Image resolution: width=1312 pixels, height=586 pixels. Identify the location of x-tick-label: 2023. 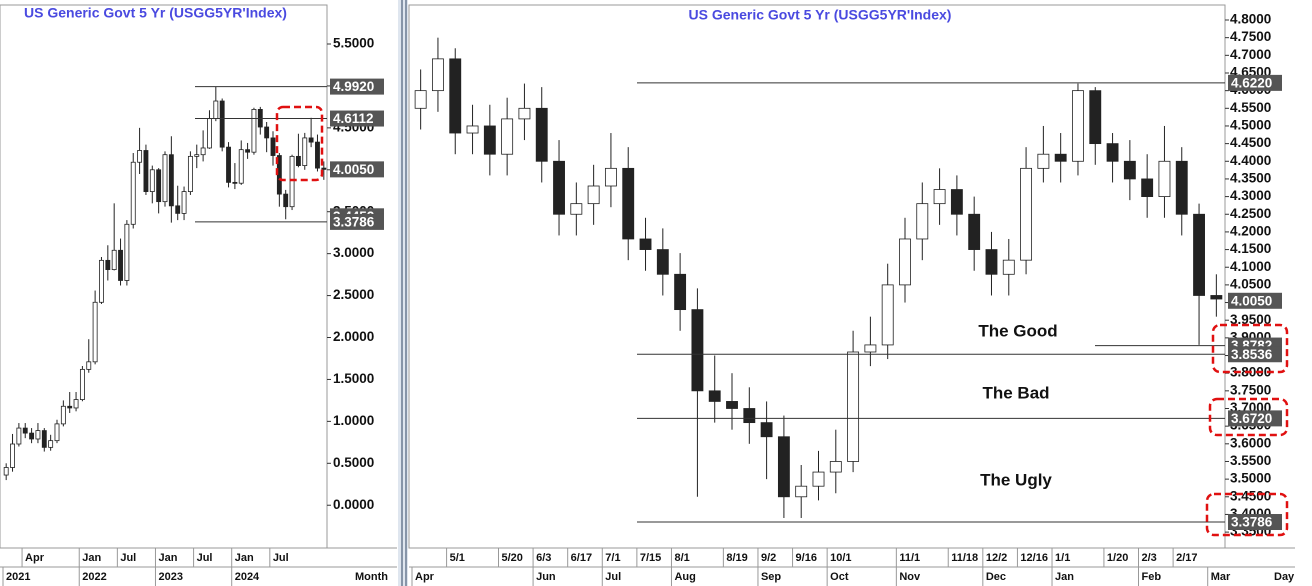
(170, 577).